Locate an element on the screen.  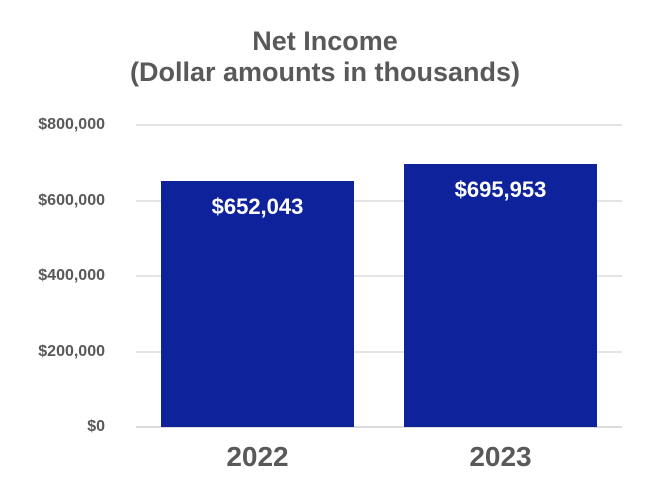
x-category-label-2023: 2023 is located at coordinates (500, 456).